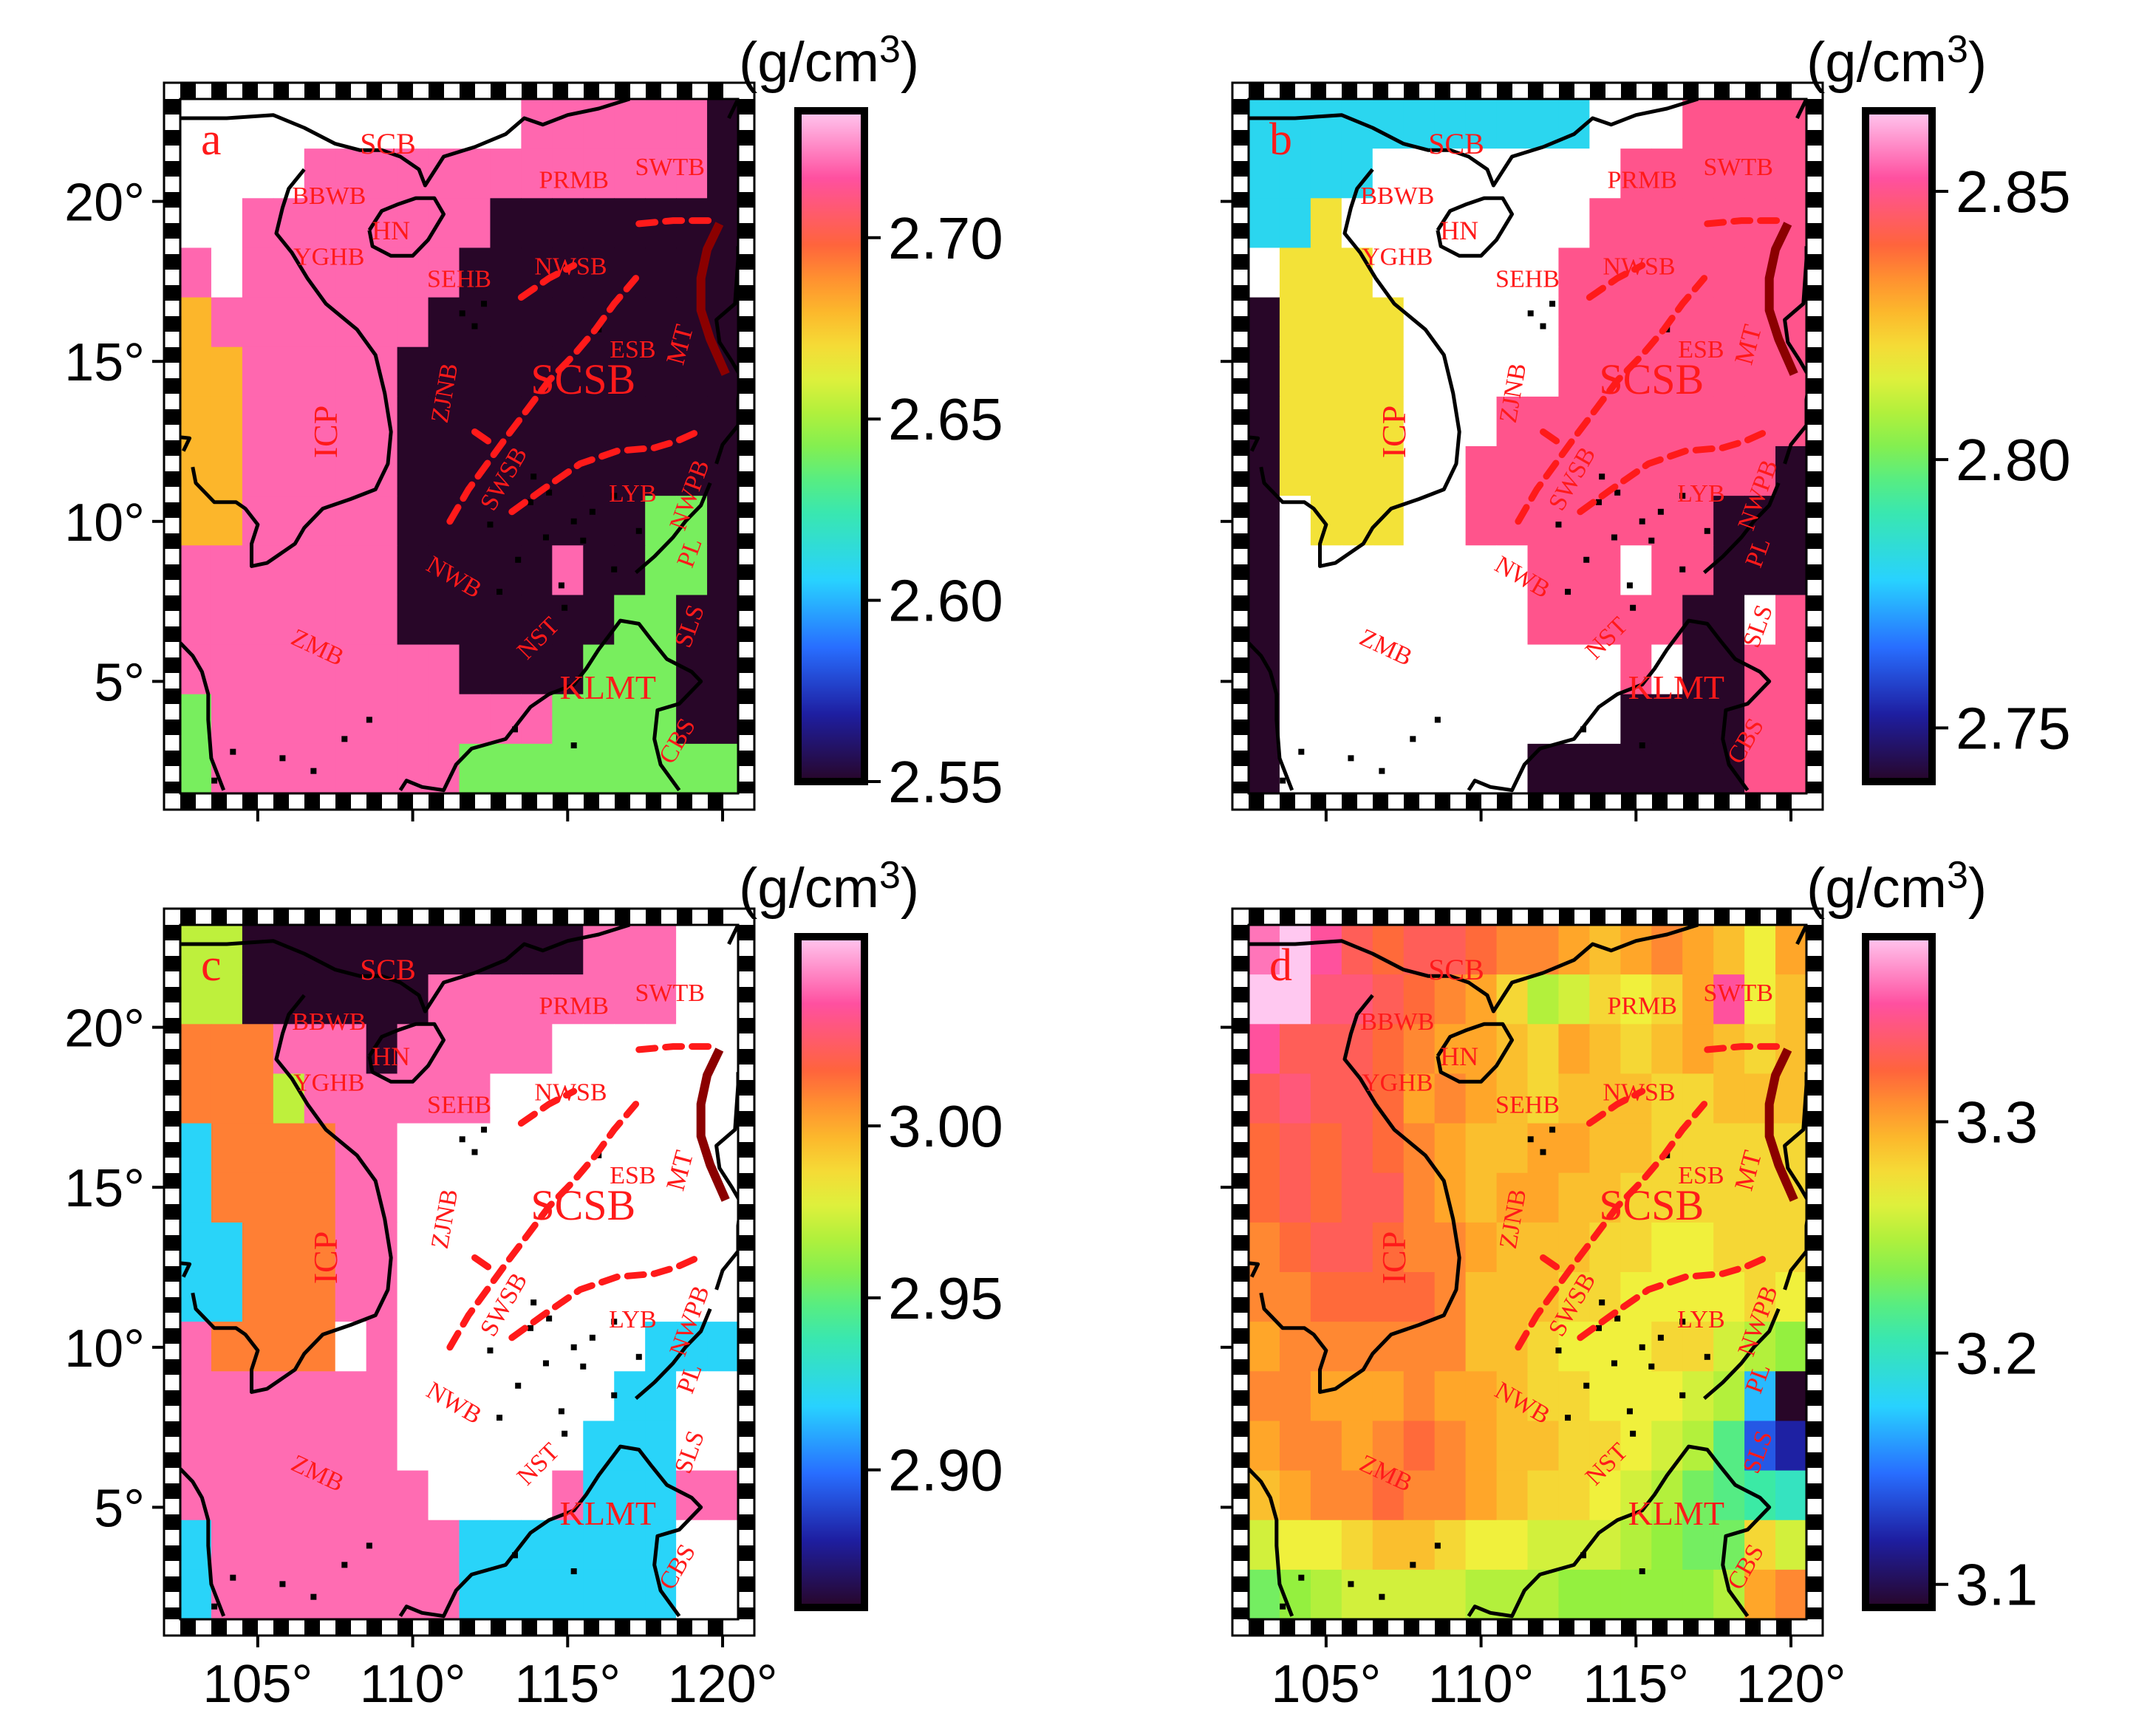  Describe the element at coordinates (713, 1125) in the screenshot. I see `manila-trench` at that location.